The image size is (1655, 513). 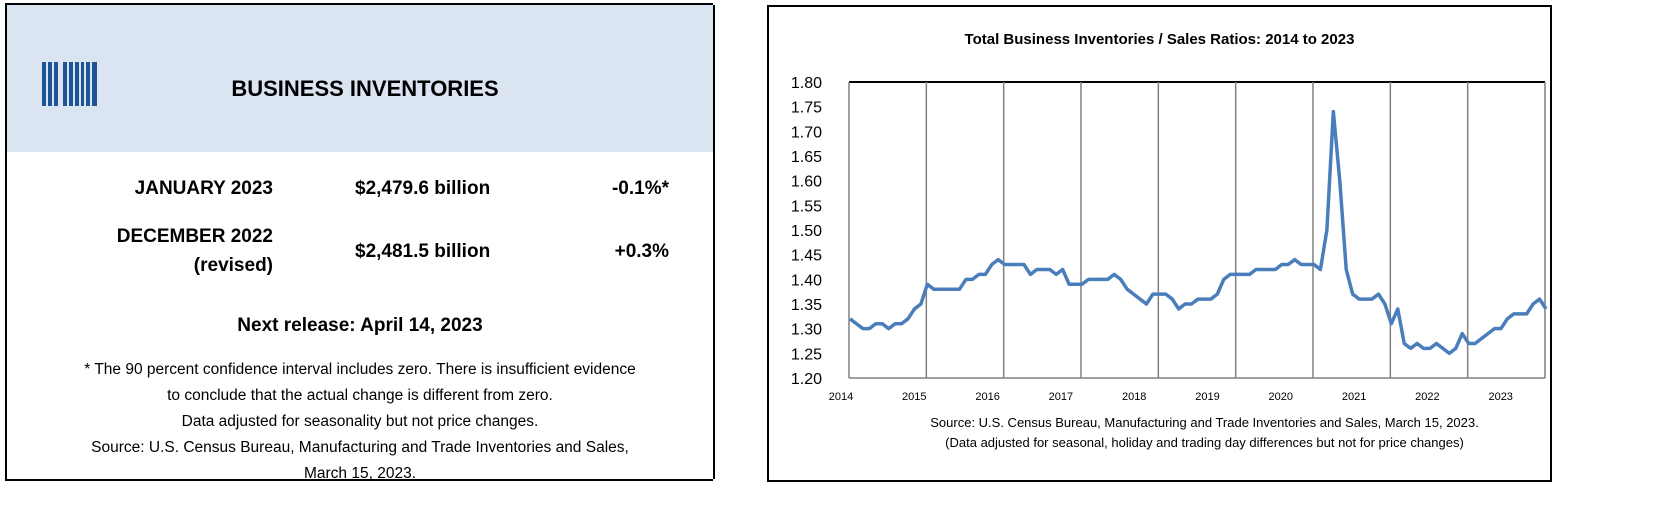 What do you see at coordinates (806, 280) in the screenshot?
I see `y-tick-label: 1.40` at bounding box center [806, 280].